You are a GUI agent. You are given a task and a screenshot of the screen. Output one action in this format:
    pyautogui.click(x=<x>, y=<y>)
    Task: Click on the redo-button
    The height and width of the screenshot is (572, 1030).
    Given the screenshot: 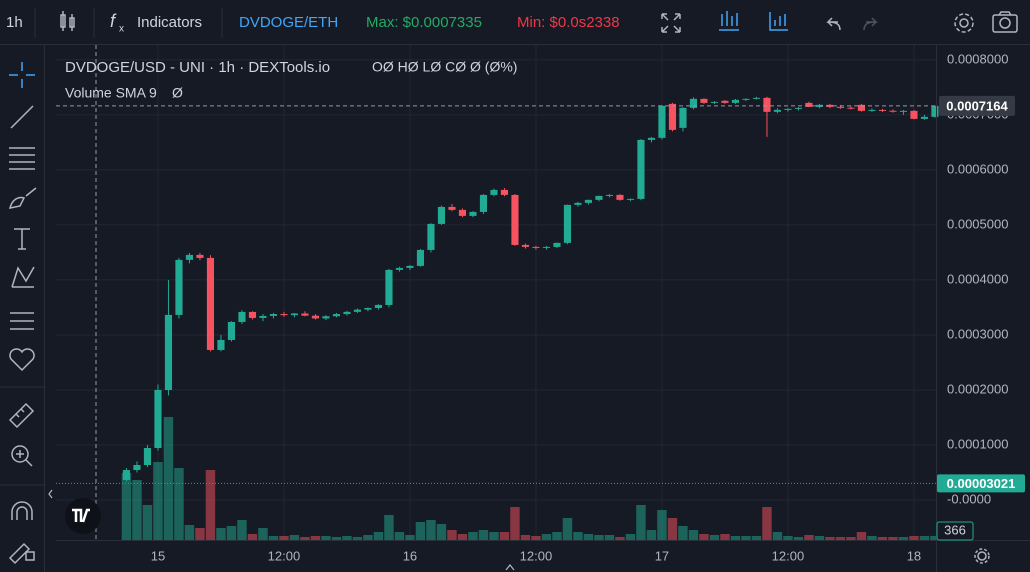 What is the action you would take?
    pyautogui.click(x=870, y=24)
    